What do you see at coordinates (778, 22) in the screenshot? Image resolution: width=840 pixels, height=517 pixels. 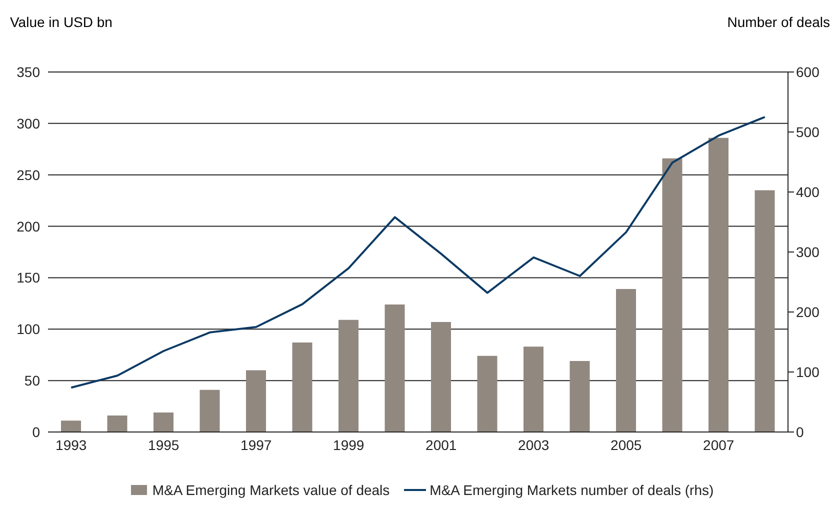 I see `y2-axis-title: Number of deals` at bounding box center [778, 22].